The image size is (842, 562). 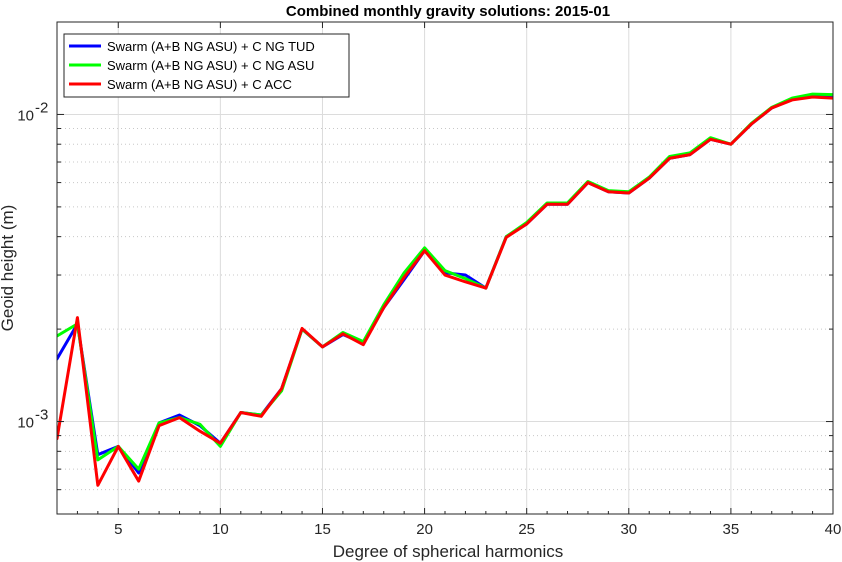 I want to click on legend-label: Swarm (A+B NG ASU) + C NG ASU, so click(x=210, y=65).